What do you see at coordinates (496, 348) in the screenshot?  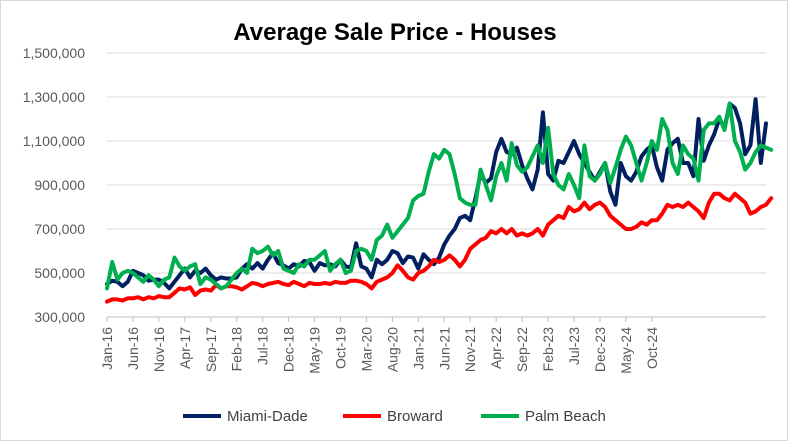 I see `x-tick-label: Apr-22` at bounding box center [496, 348].